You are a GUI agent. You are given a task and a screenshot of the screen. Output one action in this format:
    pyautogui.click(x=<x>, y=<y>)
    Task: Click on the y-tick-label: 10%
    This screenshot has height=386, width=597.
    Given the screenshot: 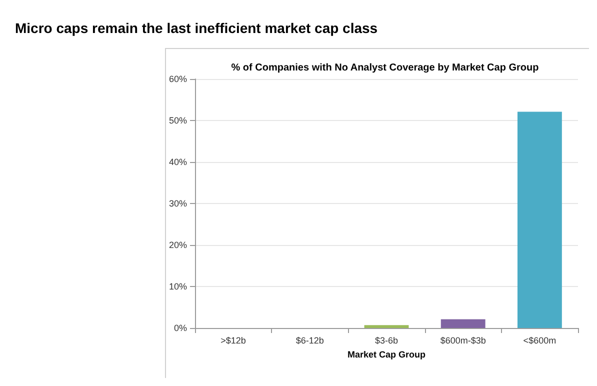 What is the action you would take?
    pyautogui.click(x=177, y=287)
    